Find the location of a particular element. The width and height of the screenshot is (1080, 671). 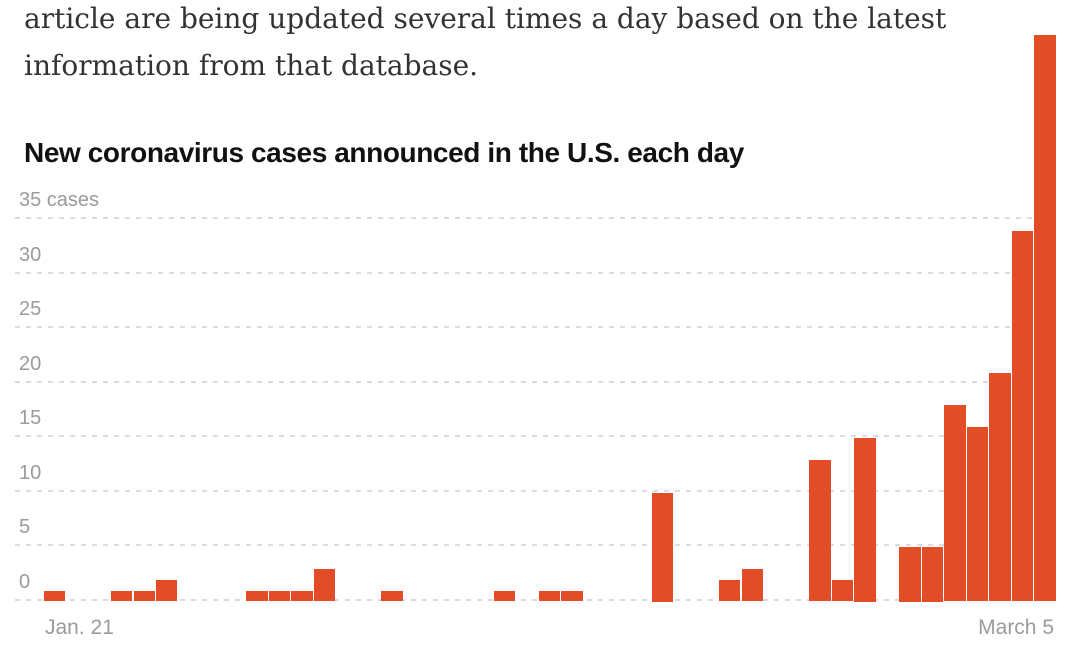

article-paragraph-line: information from that database. is located at coordinates (251, 65).